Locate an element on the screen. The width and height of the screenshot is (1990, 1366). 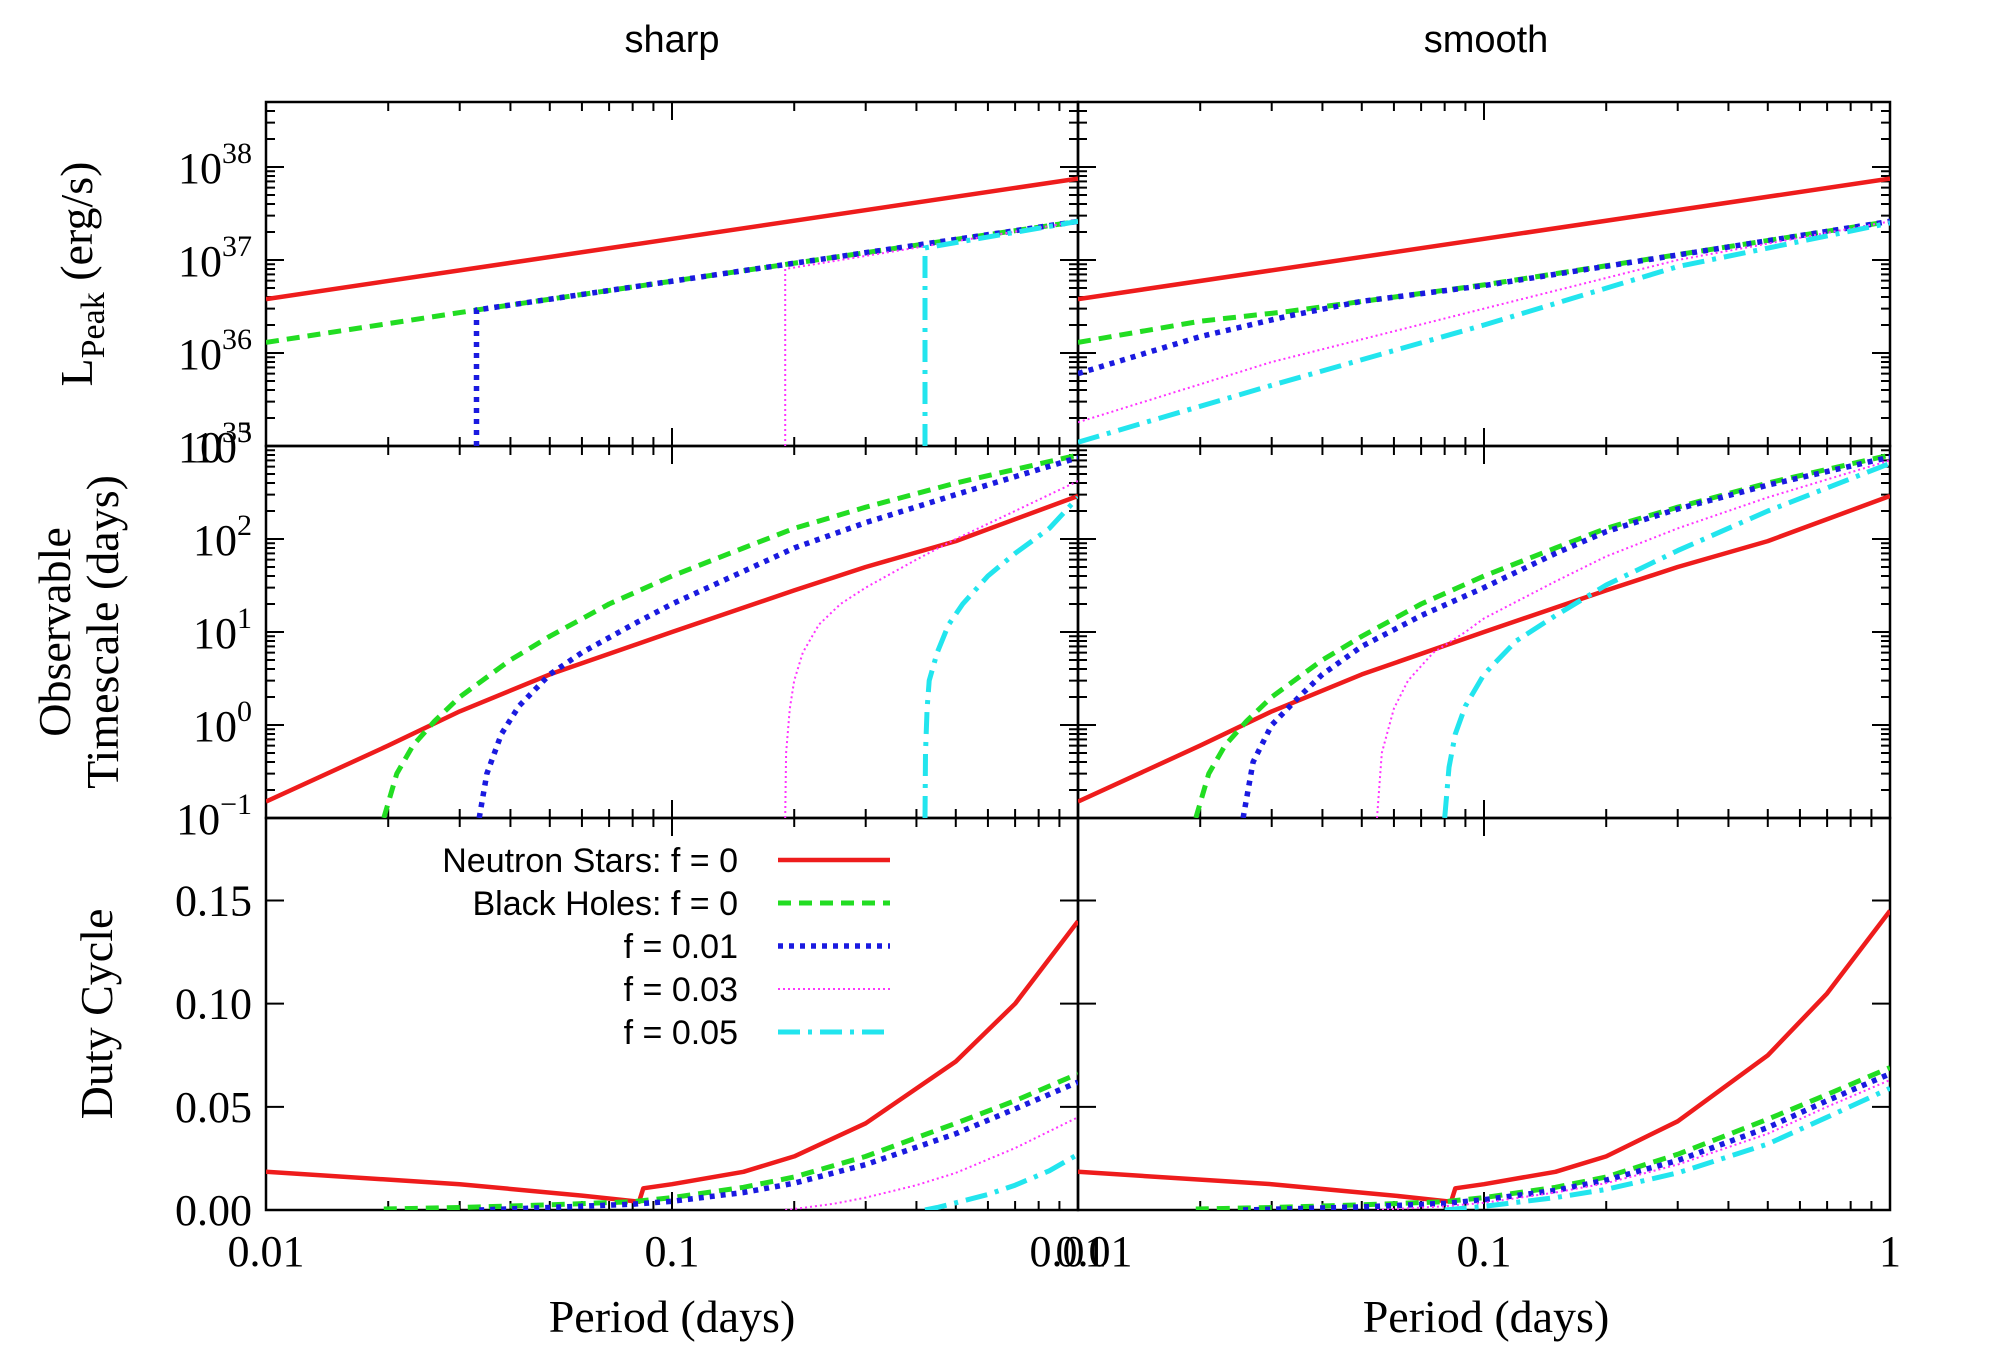
legend-label-bh0: Black Holes: f = 0 is located at coordinates (605, 904).